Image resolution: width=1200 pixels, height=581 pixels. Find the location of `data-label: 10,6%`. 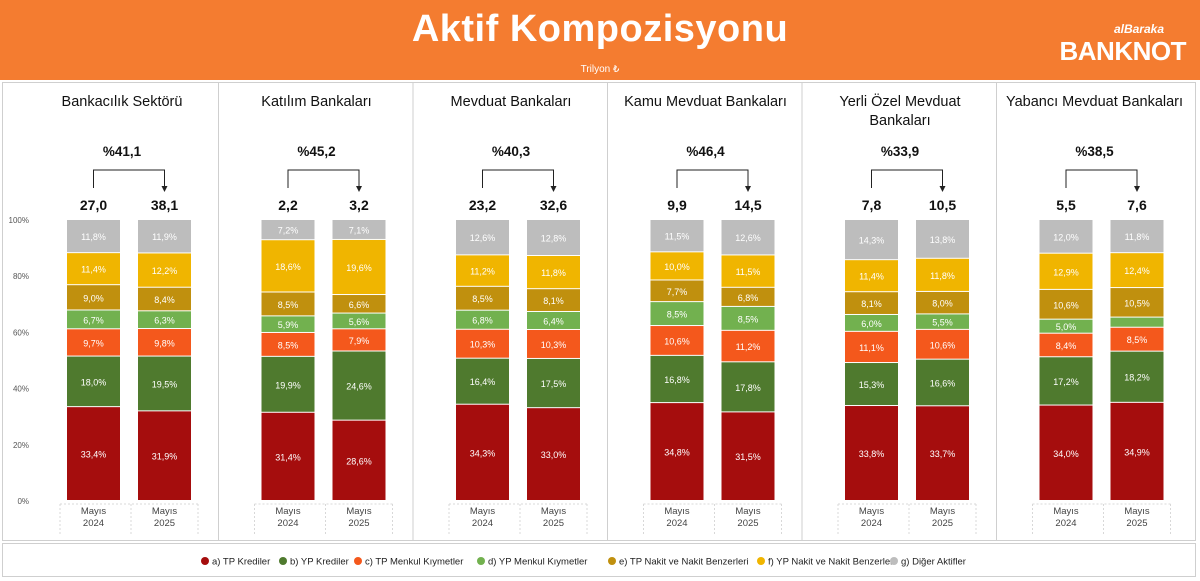

data-label: 10,6% is located at coordinates (1066, 305).